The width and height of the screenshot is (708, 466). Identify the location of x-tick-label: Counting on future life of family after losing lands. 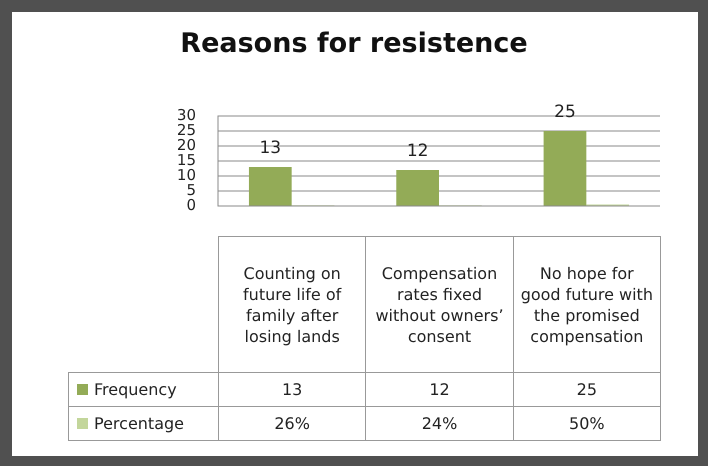
(292, 304).